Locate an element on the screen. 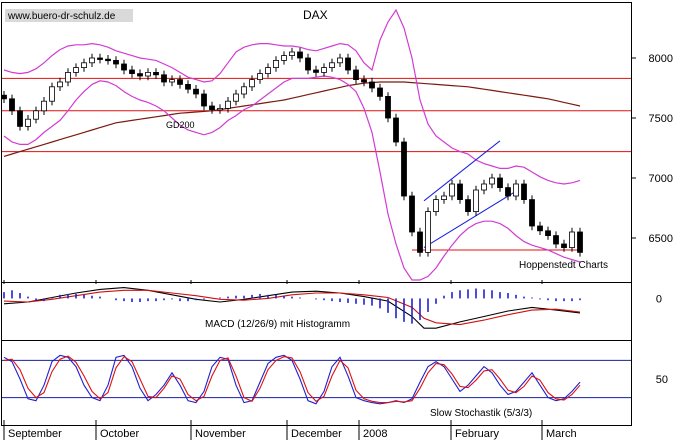  macd-title: MACD (12/26/9) mit Histogramm is located at coordinates (277, 324).